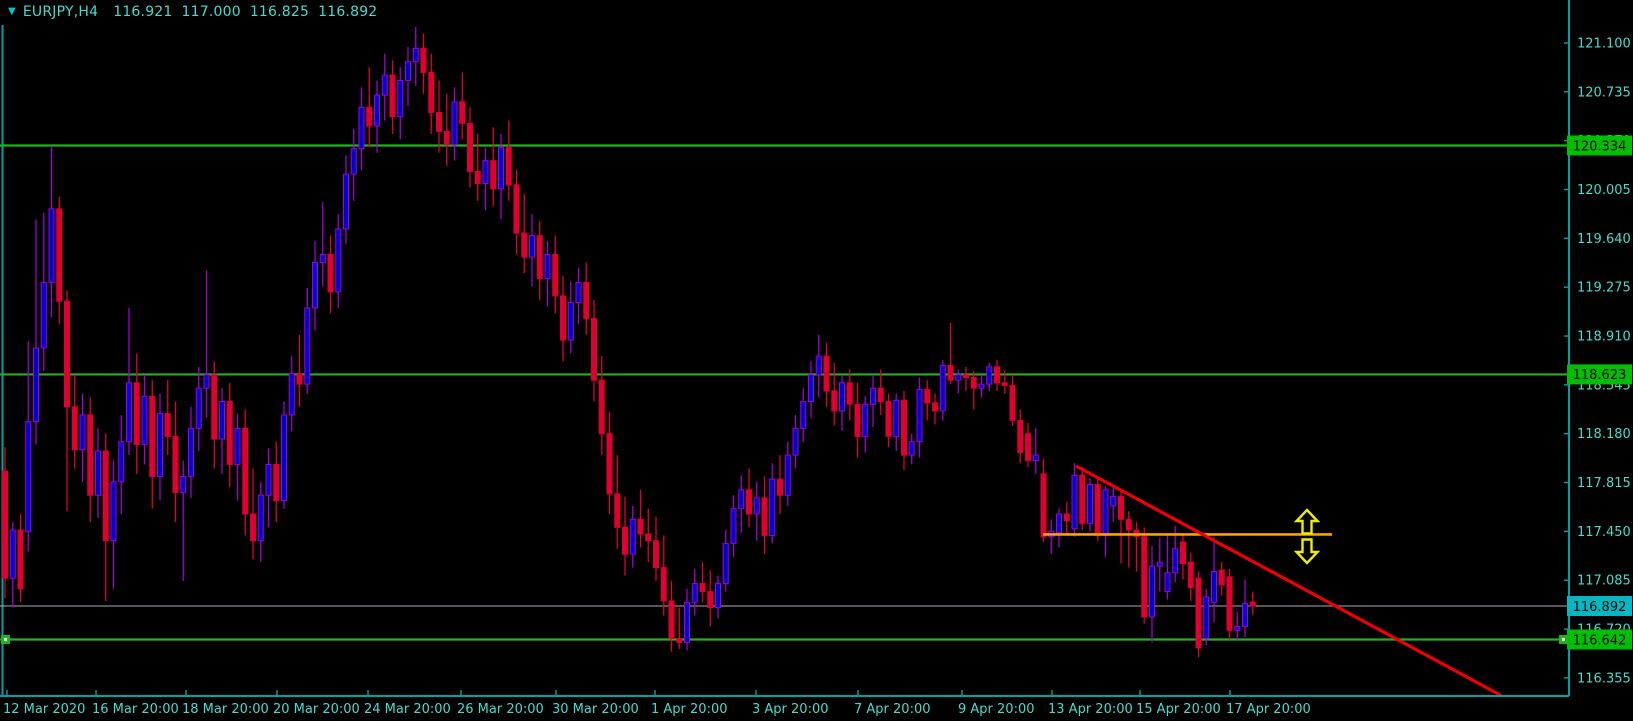 The image size is (1633, 721). I want to click on y-axis-label: 117.815, so click(1604, 483).